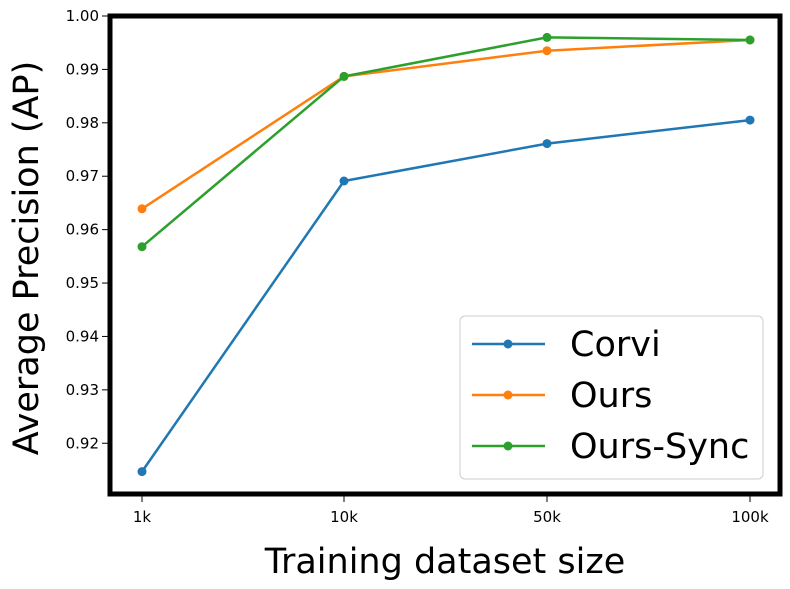  What do you see at coordinates (82, 230) in the screenshot?
I see `y-tick-label: 0.96` at bounding box center [82, 230].